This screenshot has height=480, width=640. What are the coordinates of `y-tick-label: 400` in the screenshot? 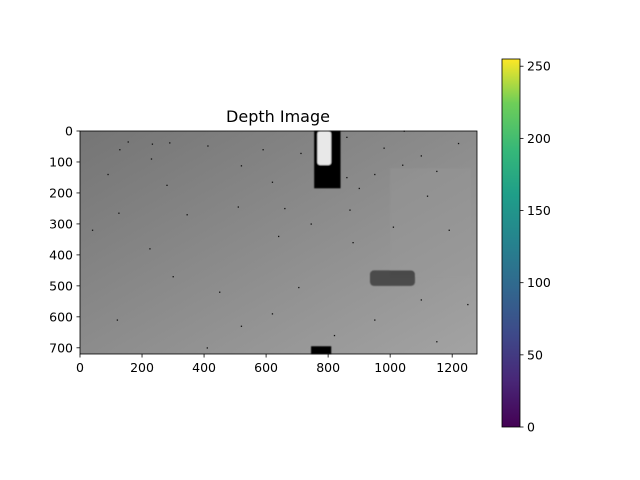 It's located at (61, 254).